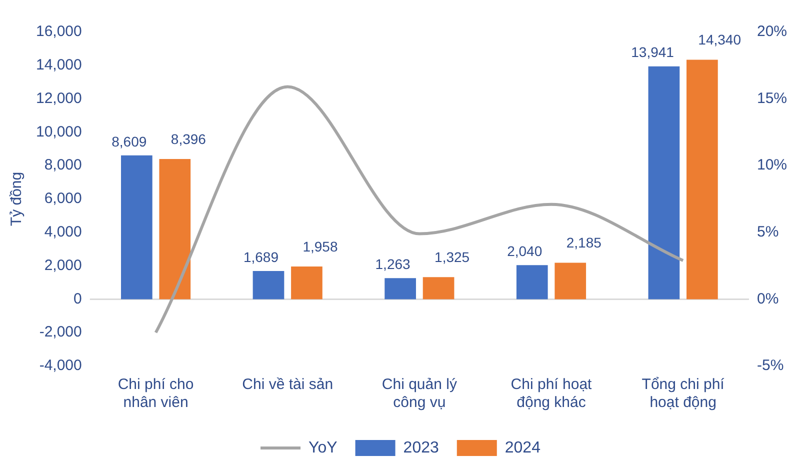 Image resolution: width=803 pixels, height=470 pixels. Describe the element at coordinates (63, 199) in the screenshot. I see `y-tick-label: 6,000` at that location.